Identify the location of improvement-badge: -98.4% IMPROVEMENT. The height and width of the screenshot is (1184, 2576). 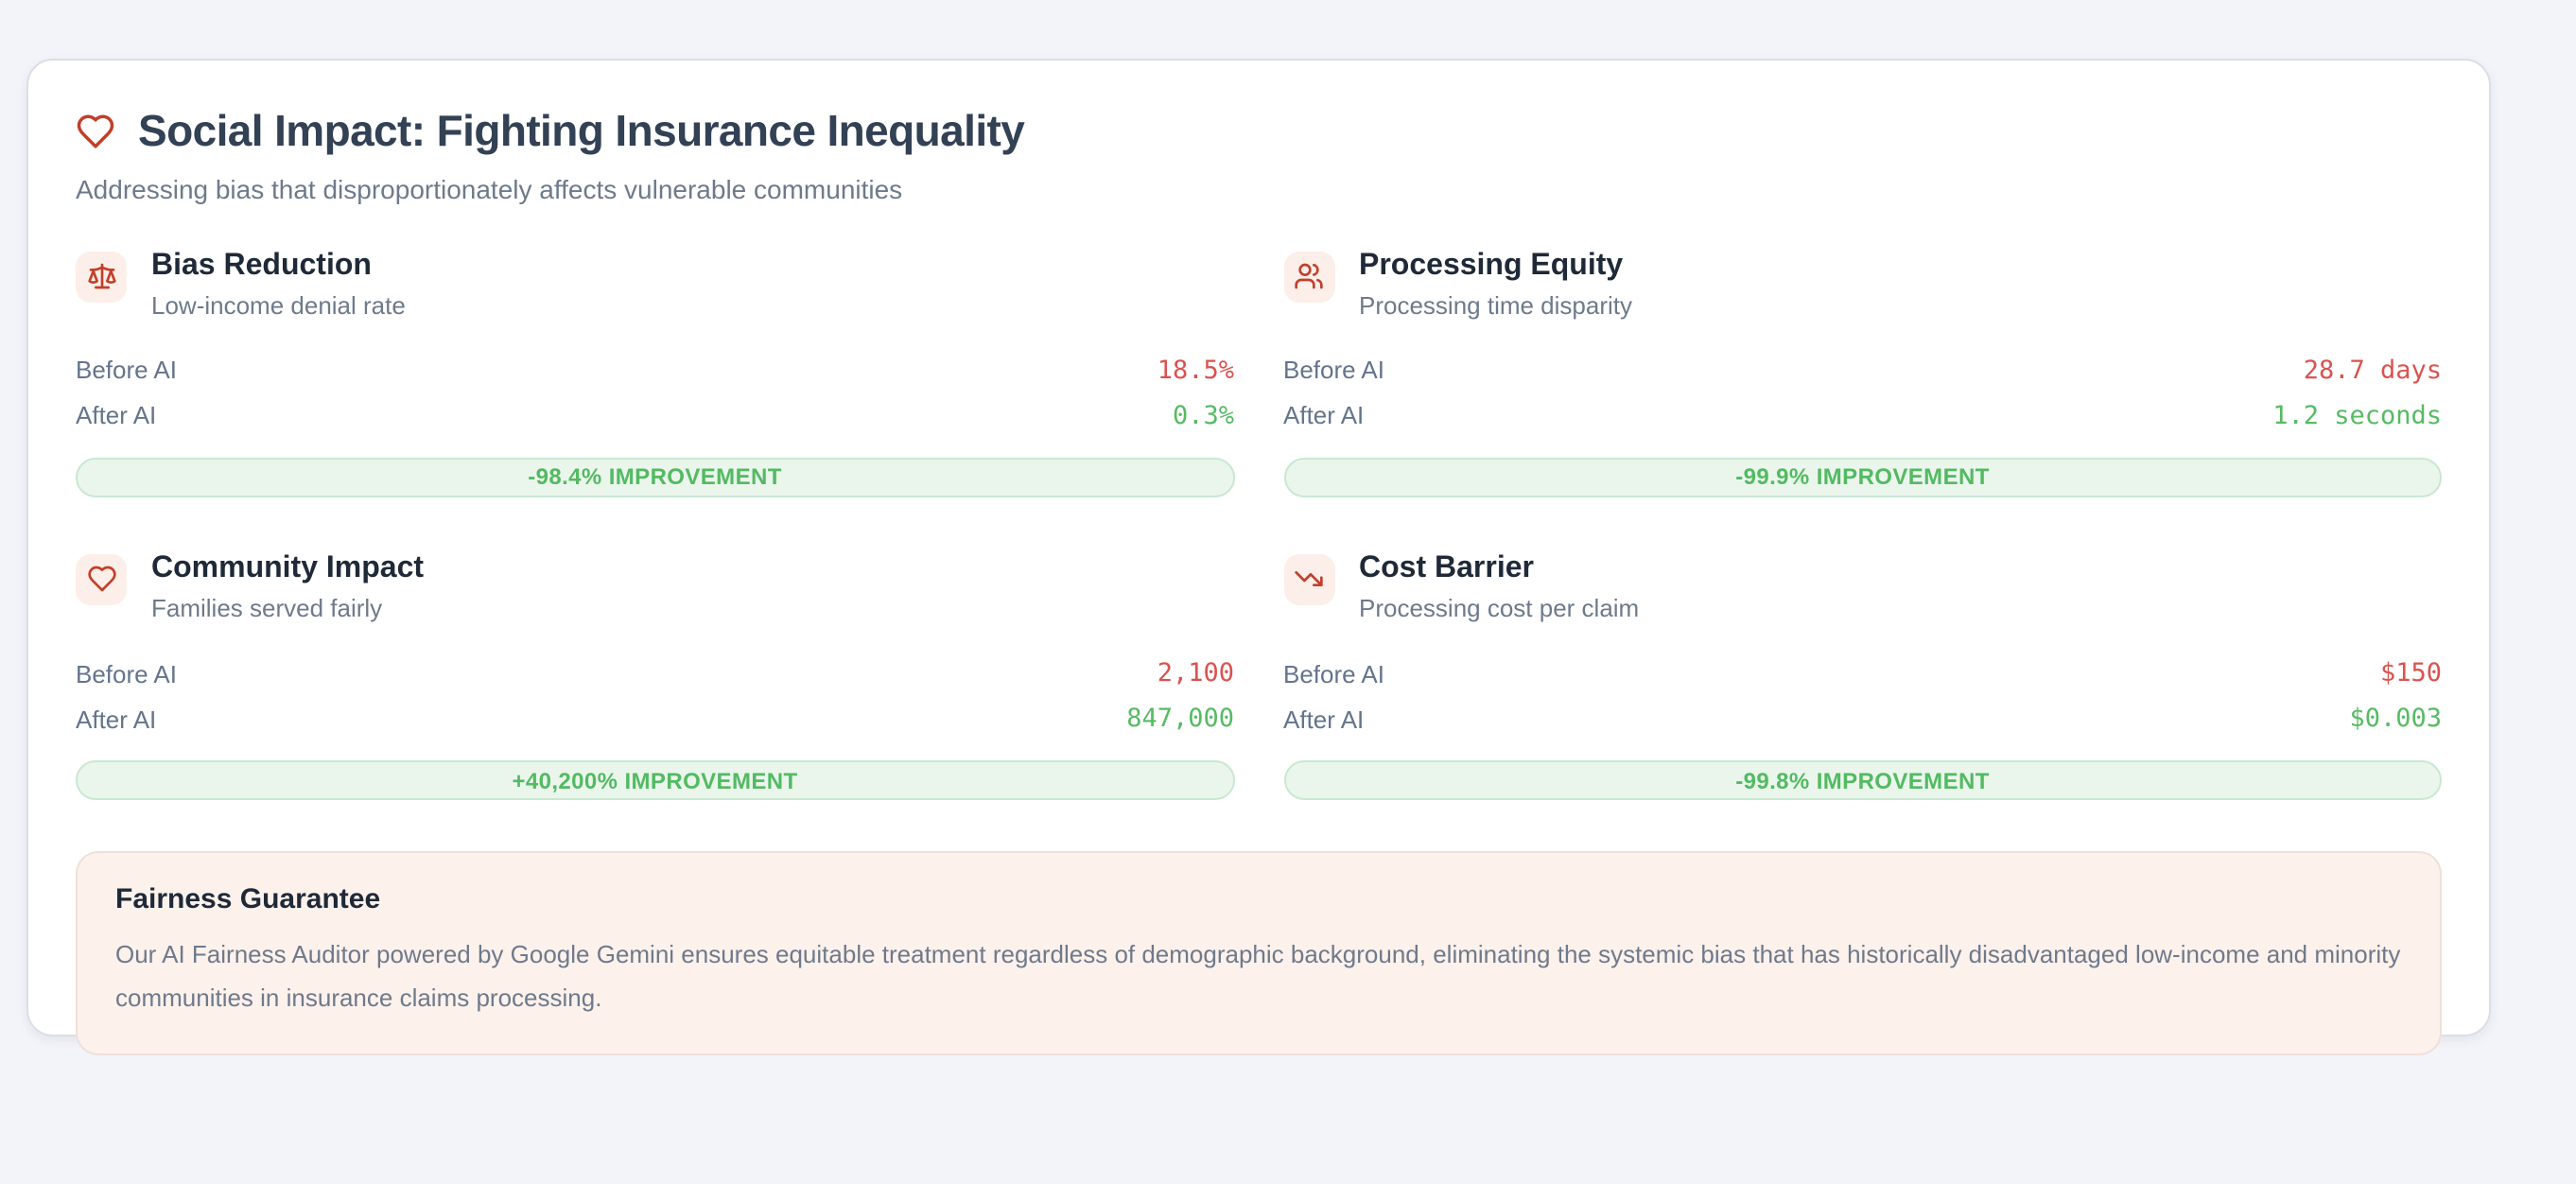
(655, 477).